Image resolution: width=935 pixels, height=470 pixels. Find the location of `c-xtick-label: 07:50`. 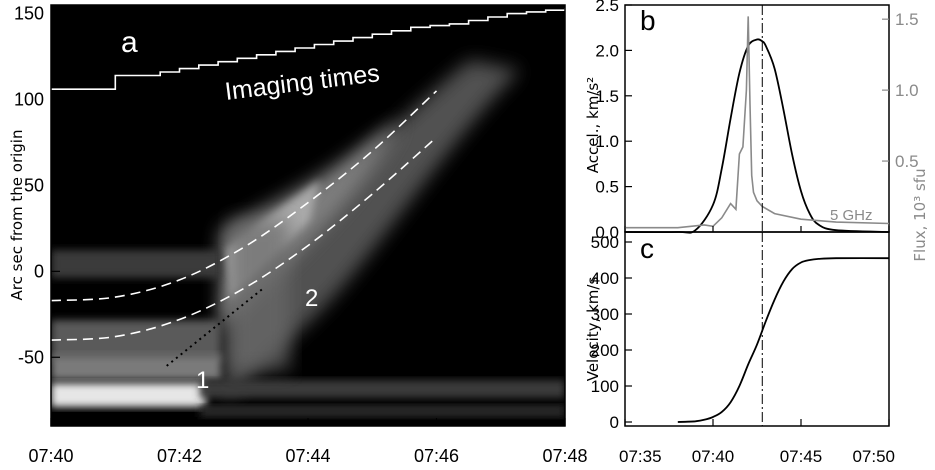

c-xtick-label: 07:50 is located at coordinates (873, 456).